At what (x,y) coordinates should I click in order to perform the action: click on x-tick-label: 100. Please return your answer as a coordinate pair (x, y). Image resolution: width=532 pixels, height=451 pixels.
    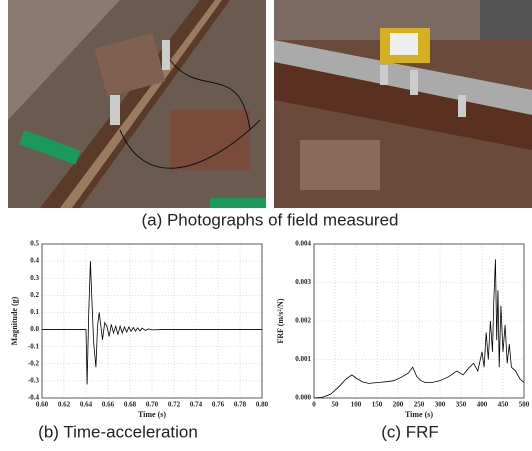
    Looking at the image, I should click on (356, 405).